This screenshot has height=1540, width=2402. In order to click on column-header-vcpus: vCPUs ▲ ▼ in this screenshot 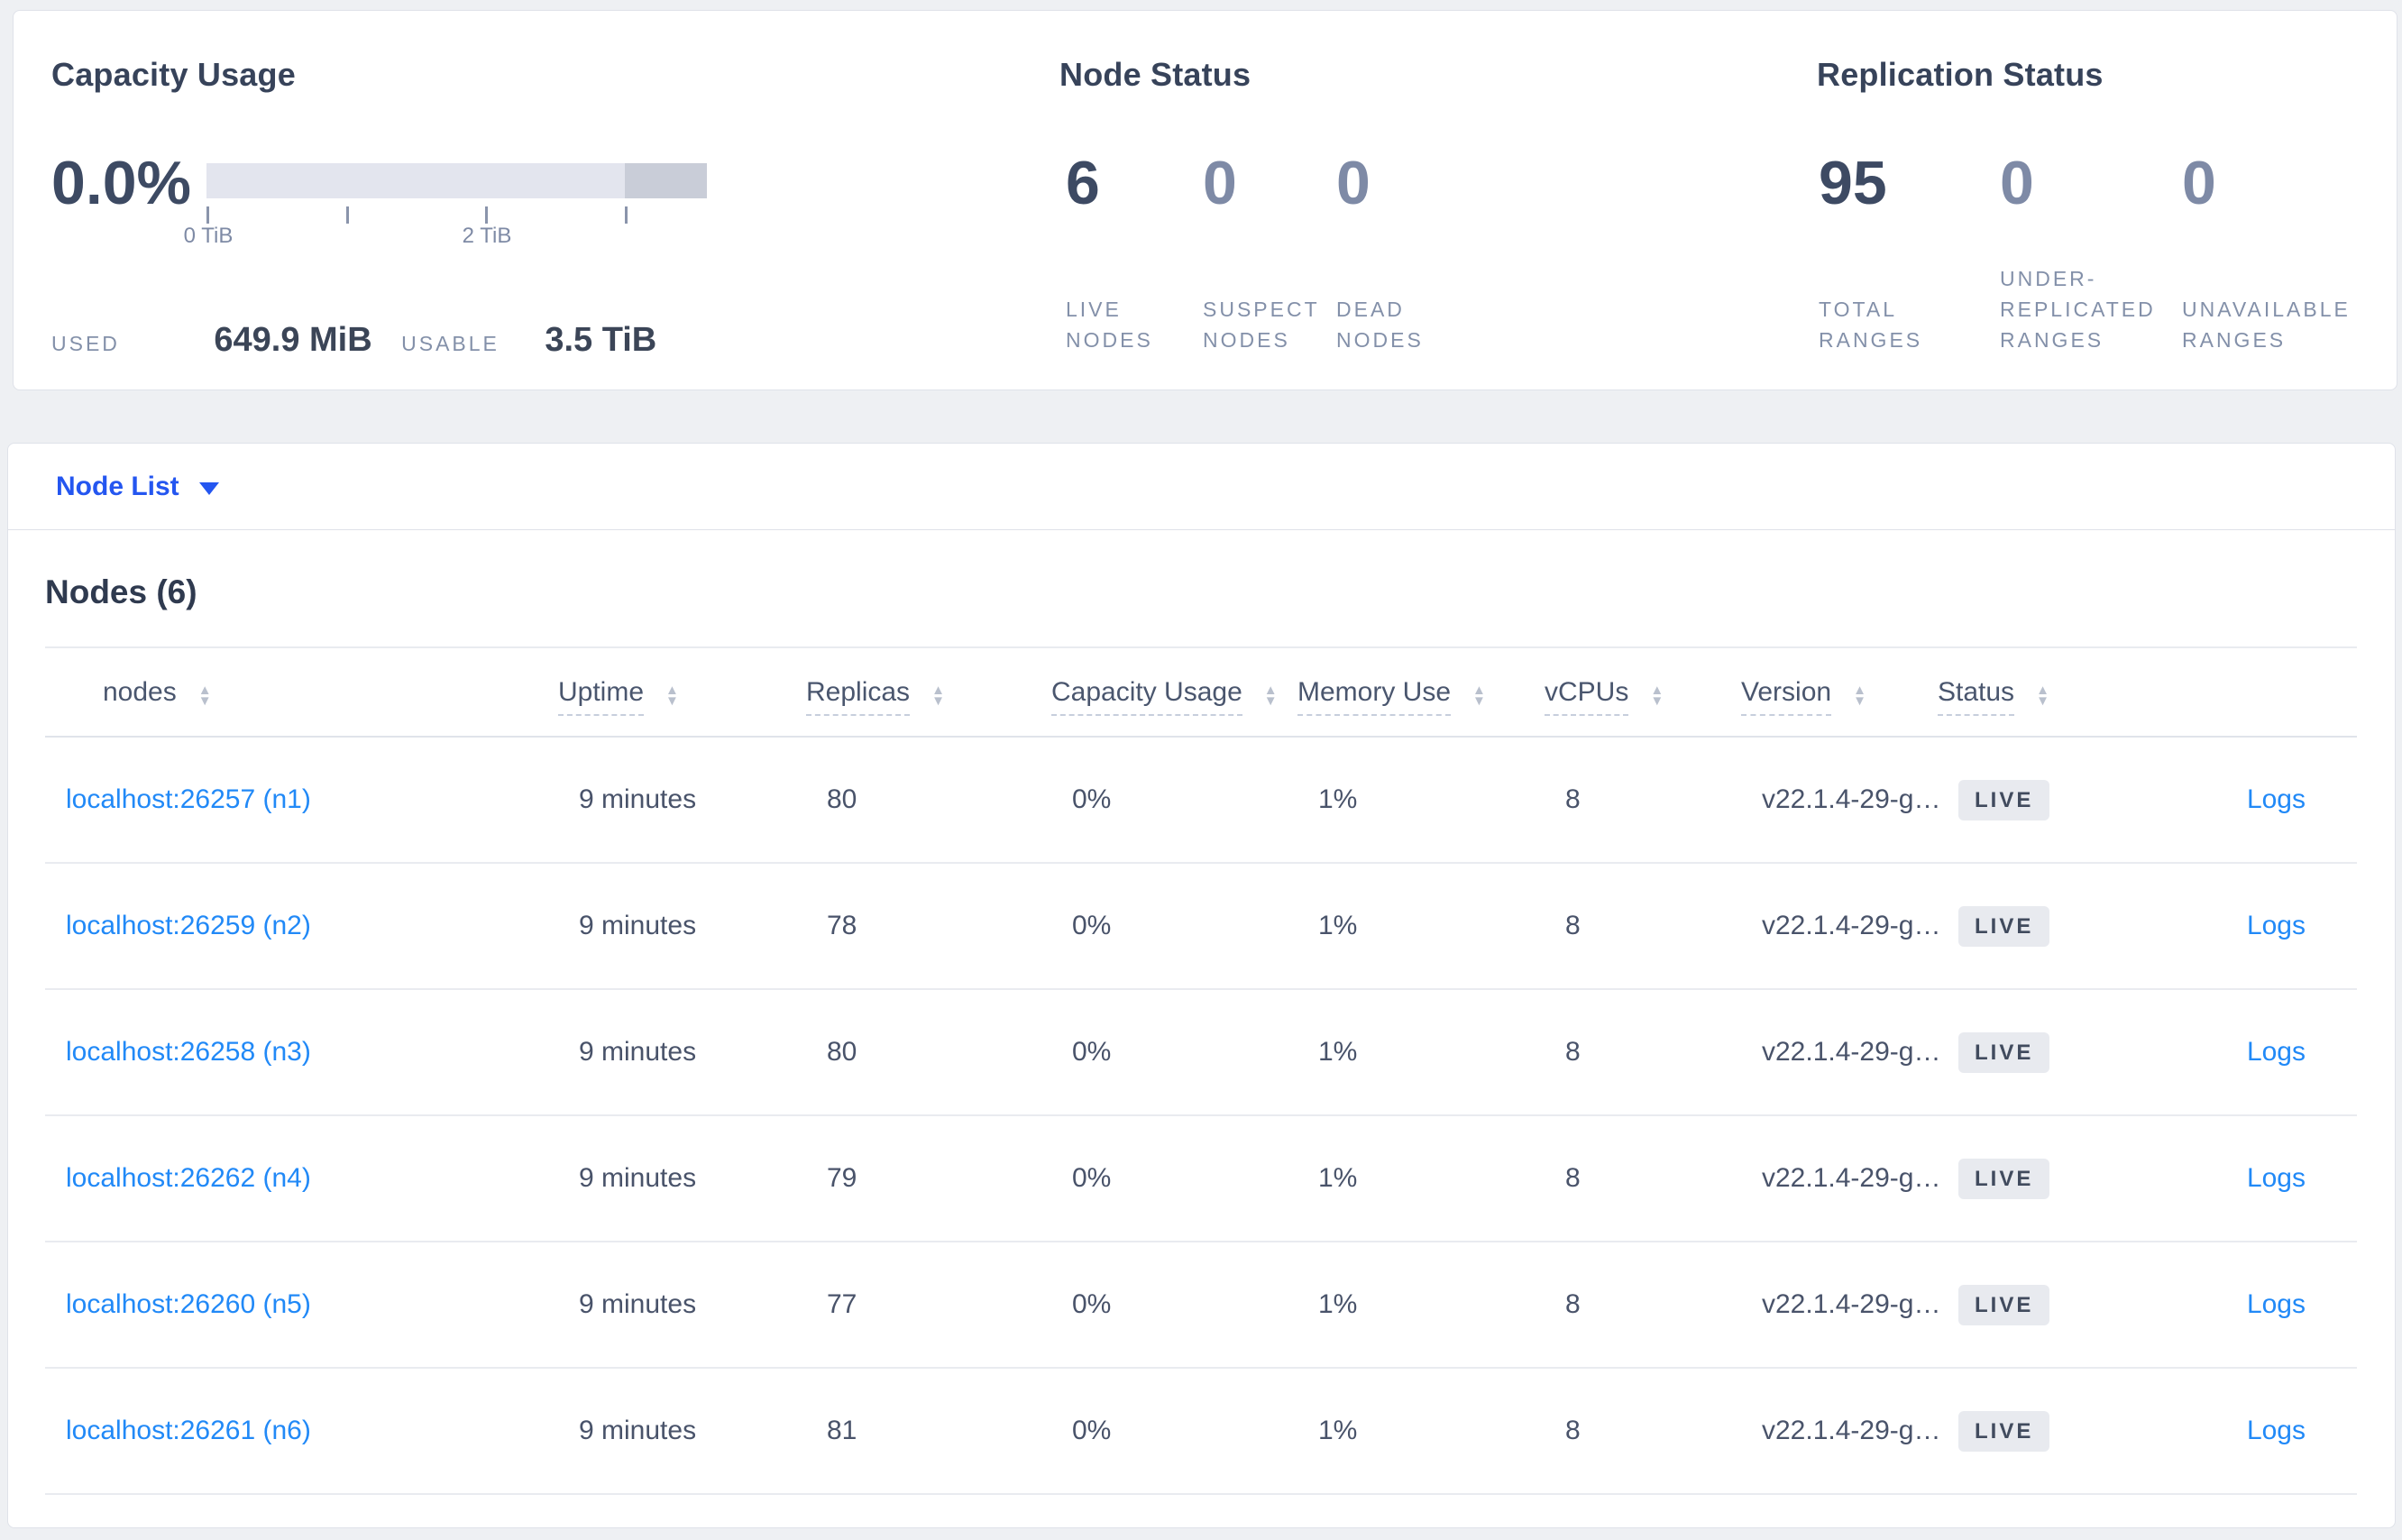, I will do `click(1643, 696)`.